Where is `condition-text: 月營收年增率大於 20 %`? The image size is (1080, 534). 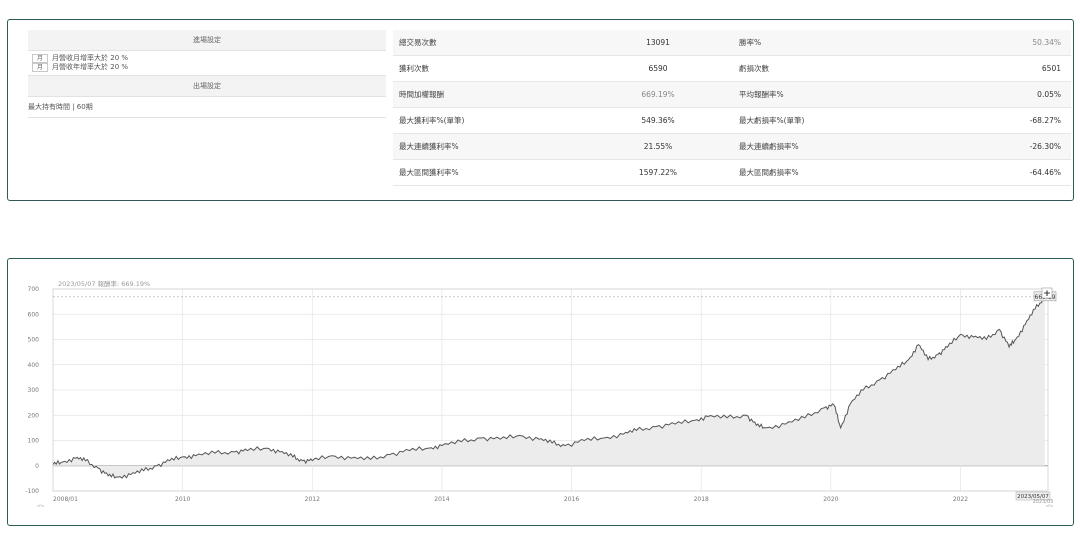
condition-text: 月營收年增率大於 20 % is located at coordinates (90, 67).